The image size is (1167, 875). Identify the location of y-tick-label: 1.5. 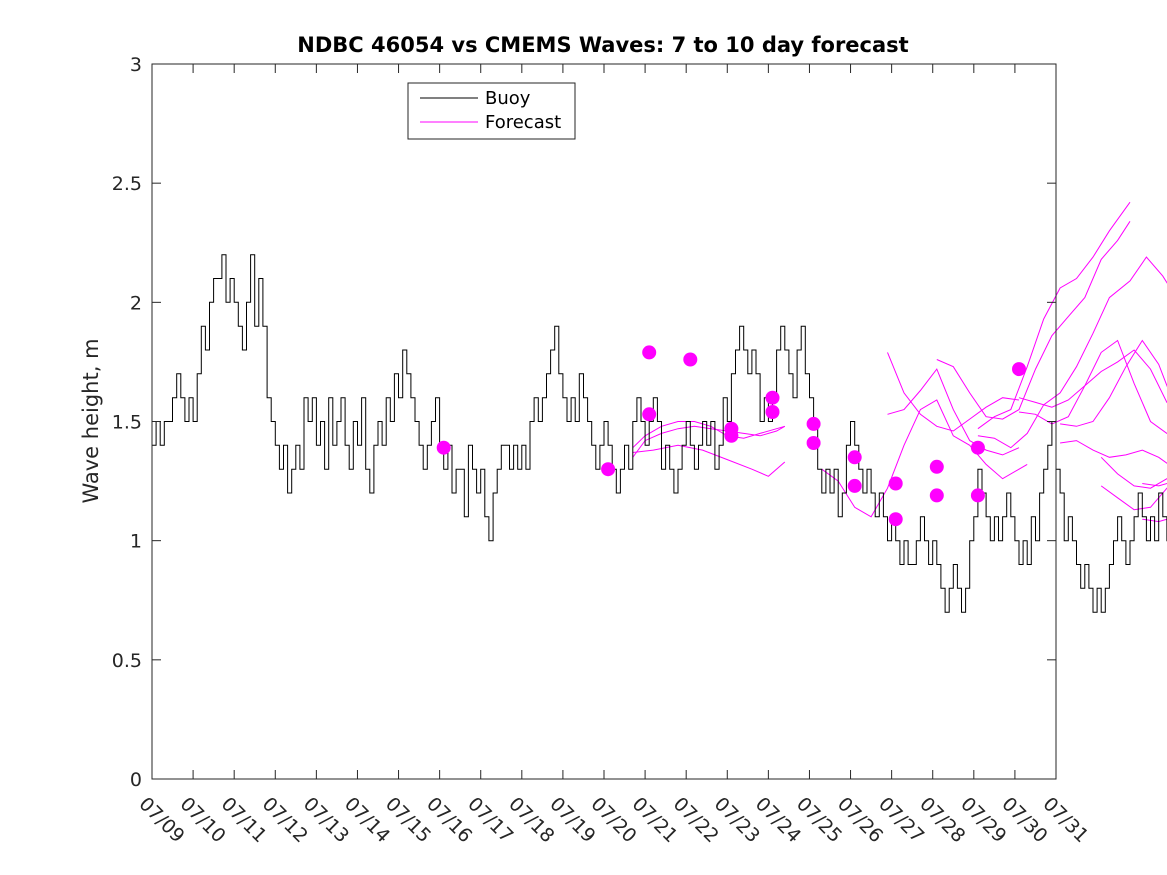
(127, 423).